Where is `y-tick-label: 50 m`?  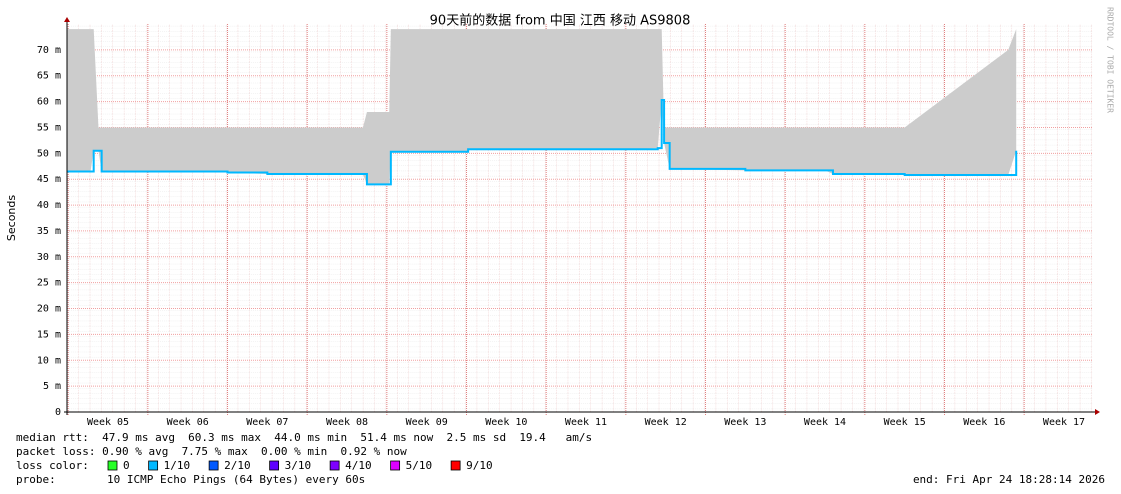
y-tick-label: 50 m is located at coordinates (49, 153).